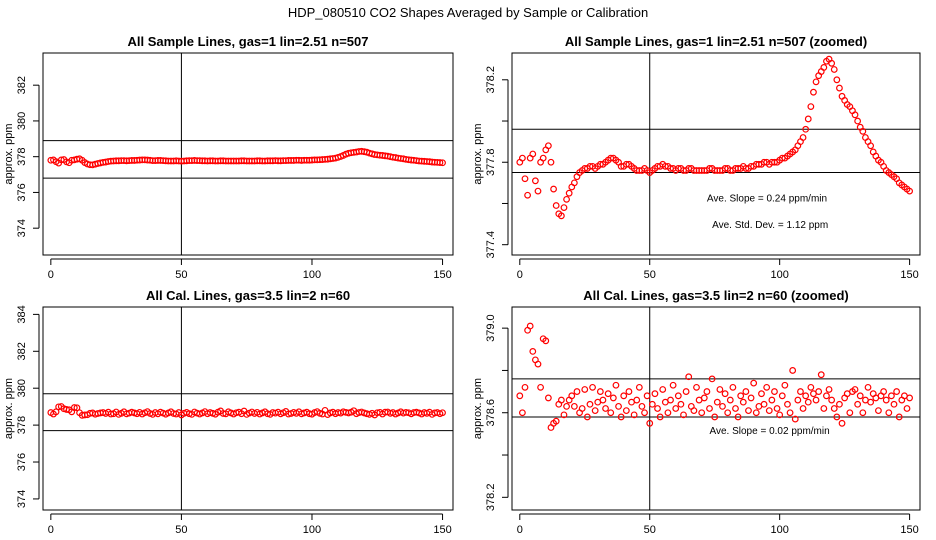 The width and height of the screenshot is (936, 540). What do you see at coordinates (22, 462) in the screenshot?
I see `y-tick-label: 376` at bounding box center [22, 462].